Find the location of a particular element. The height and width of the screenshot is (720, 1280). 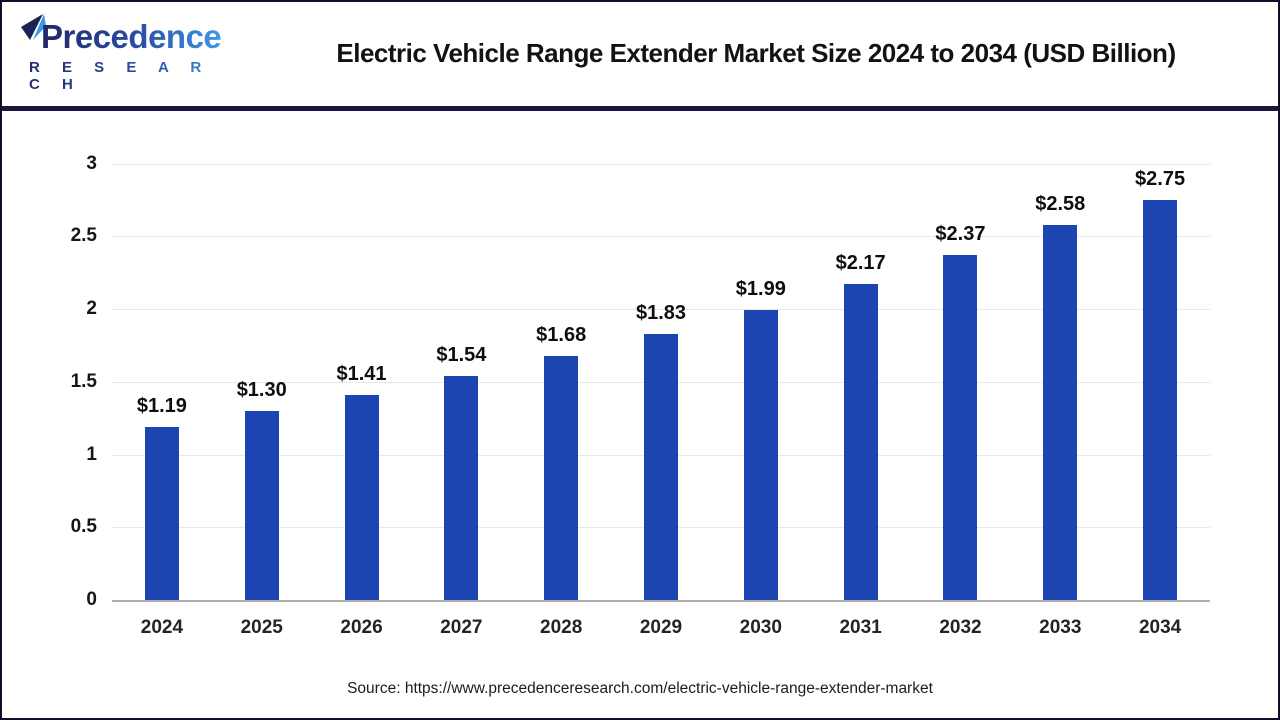

x-axis-tick-label: 2033 is located at coordinates (1060, 627).